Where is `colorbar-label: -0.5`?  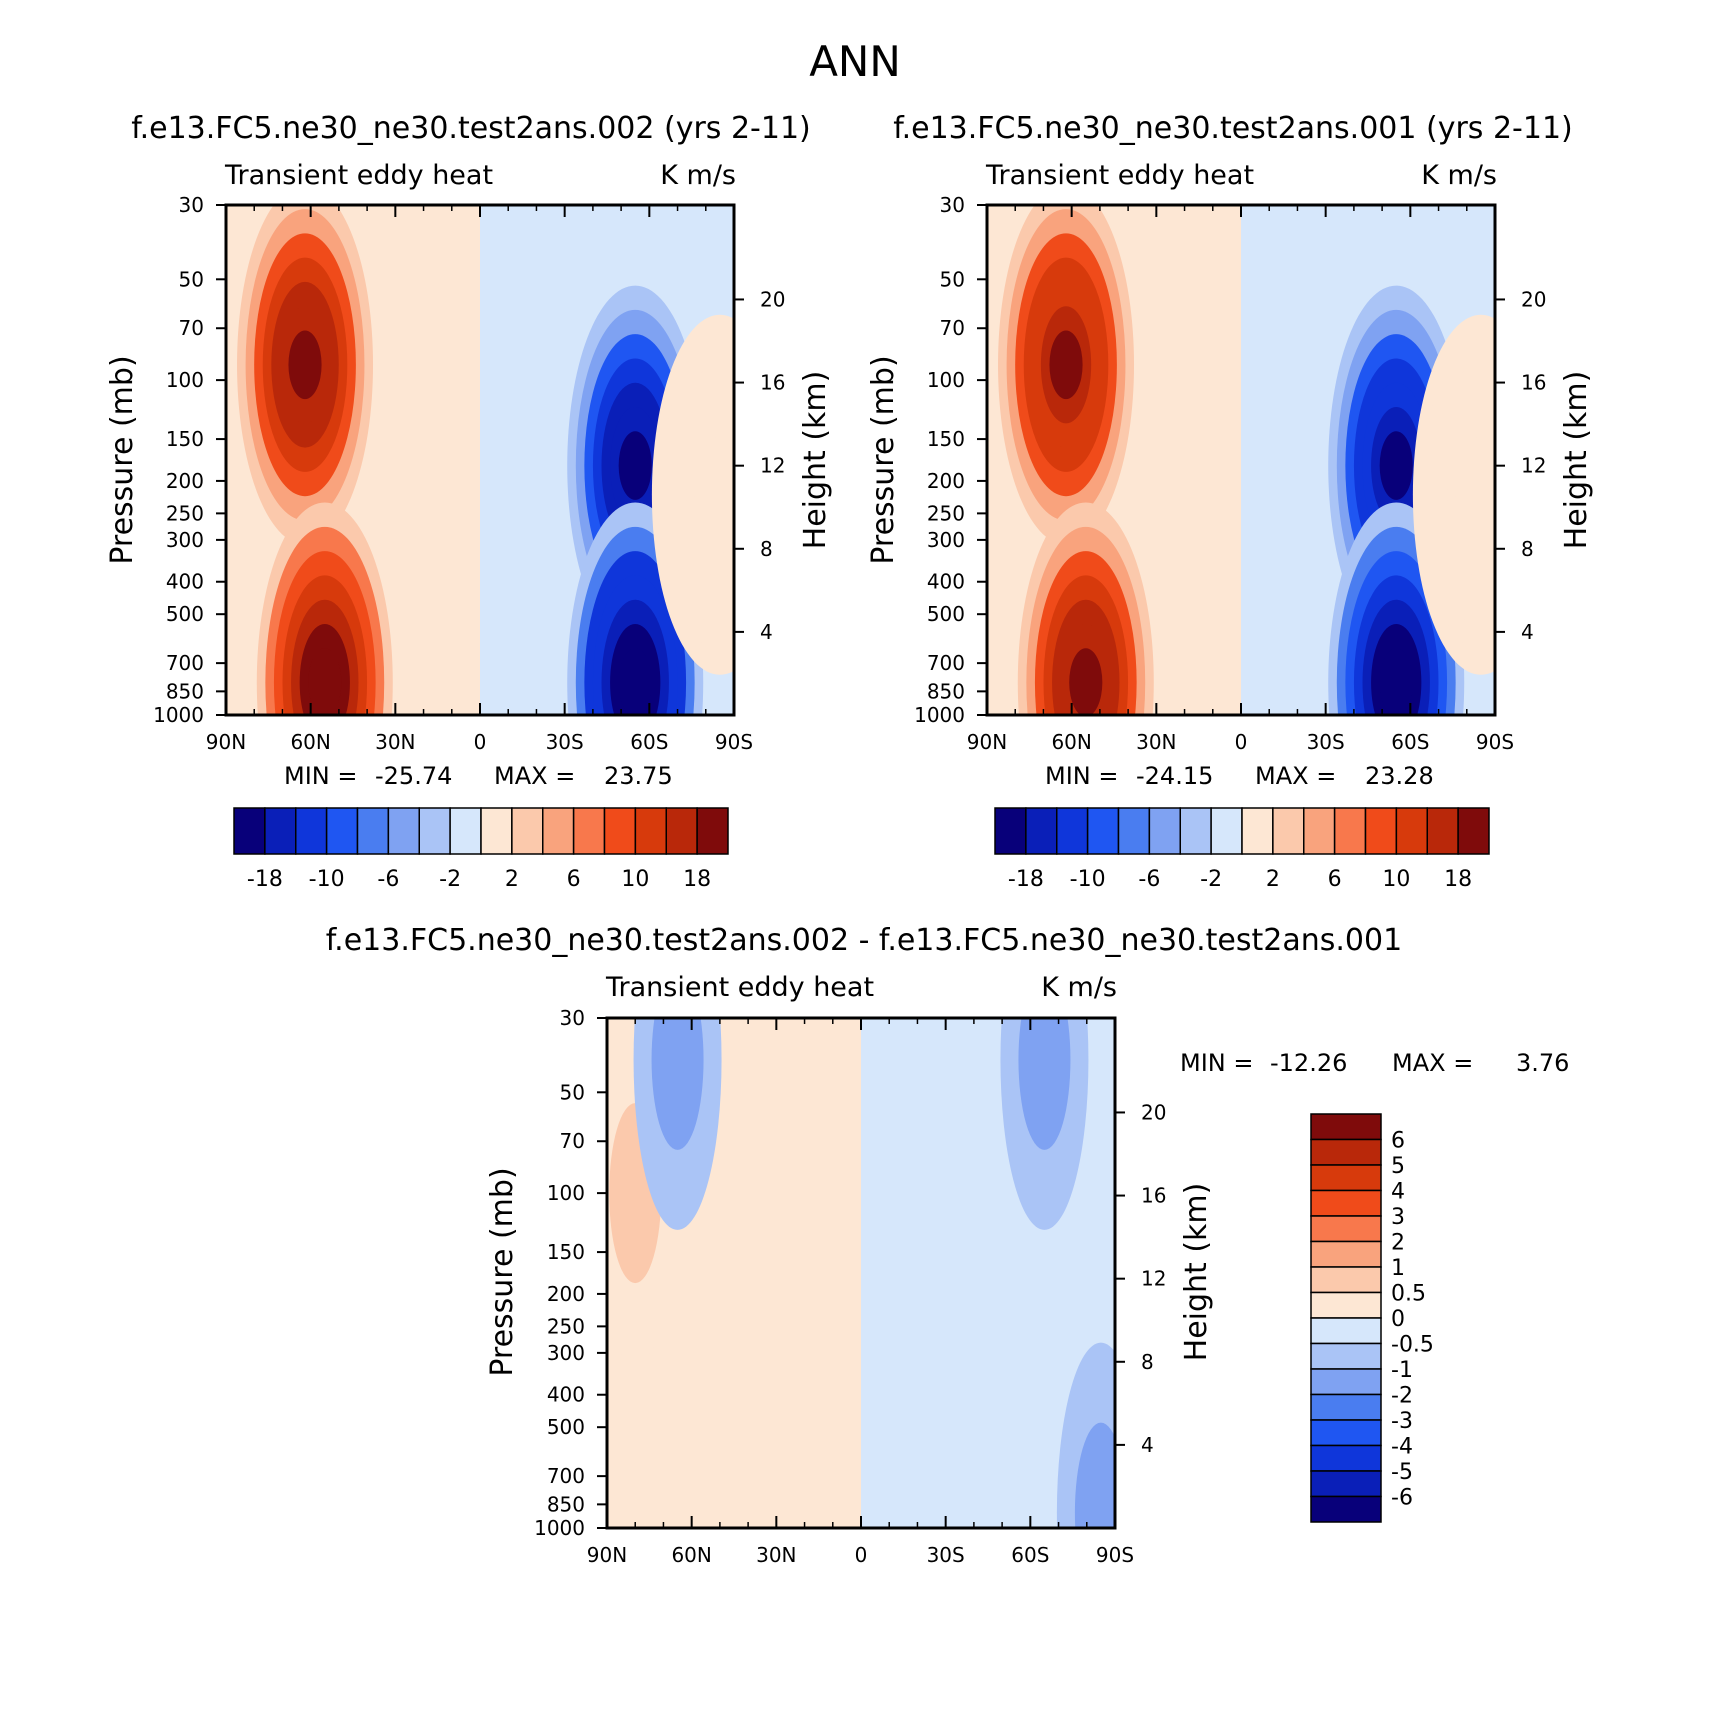
colorbar-label: -0.5 is located at coordinates (1412, 1345).